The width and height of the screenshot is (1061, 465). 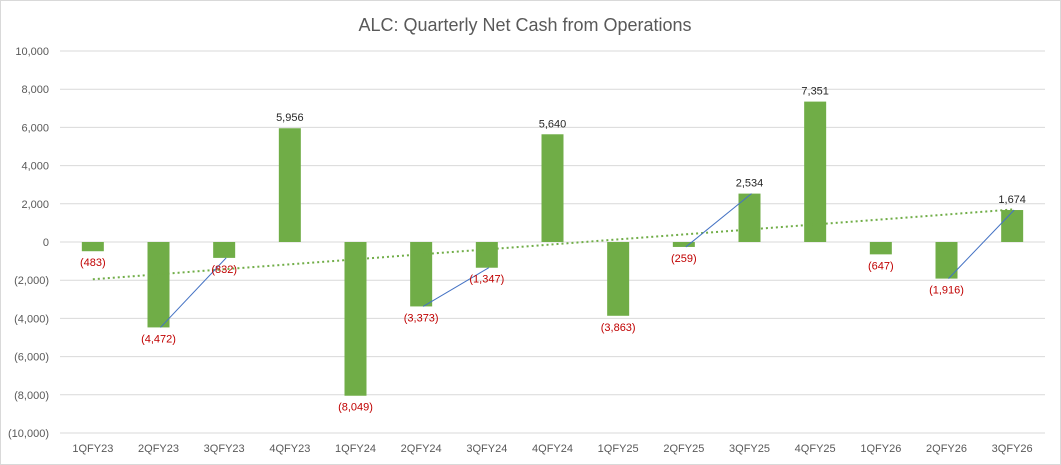 I want to click on data-label: 2,534, so click(x=750, y=184).